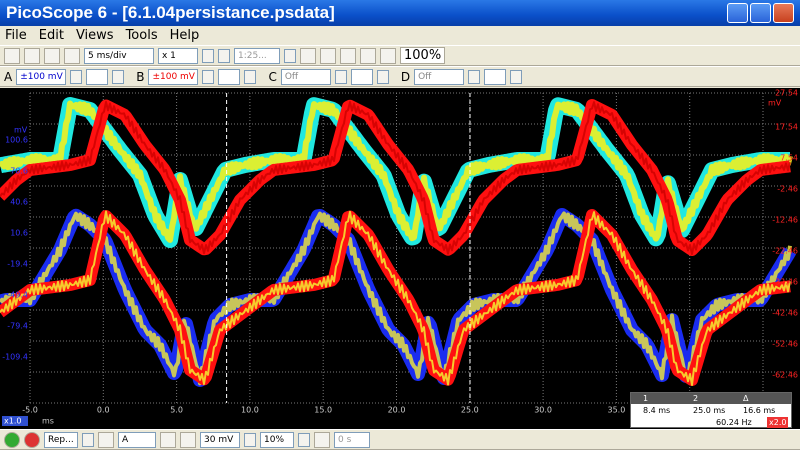 The width and height of the screenshot is (800, 450). Describe the element at coordinates (543, 410) in the screenshot. I see `x-tick-label: 30.0` at that location.